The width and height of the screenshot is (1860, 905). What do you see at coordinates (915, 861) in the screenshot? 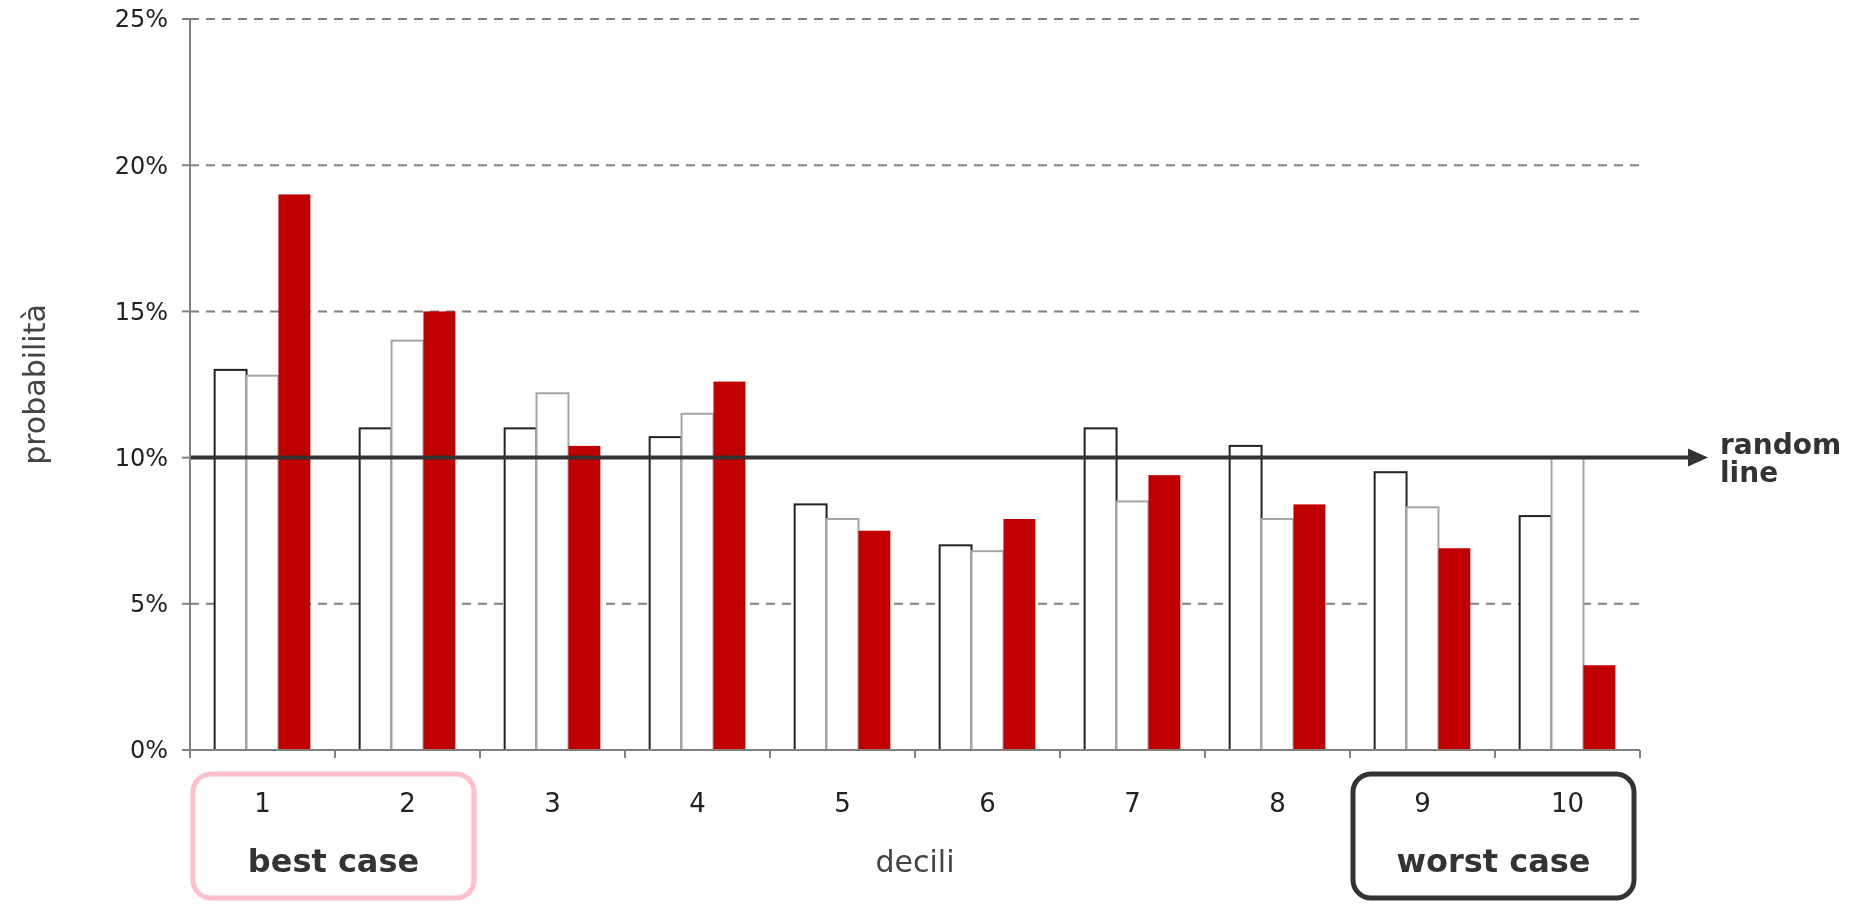
I see `x-axis-title: decili` at bounding box center [915, 861].